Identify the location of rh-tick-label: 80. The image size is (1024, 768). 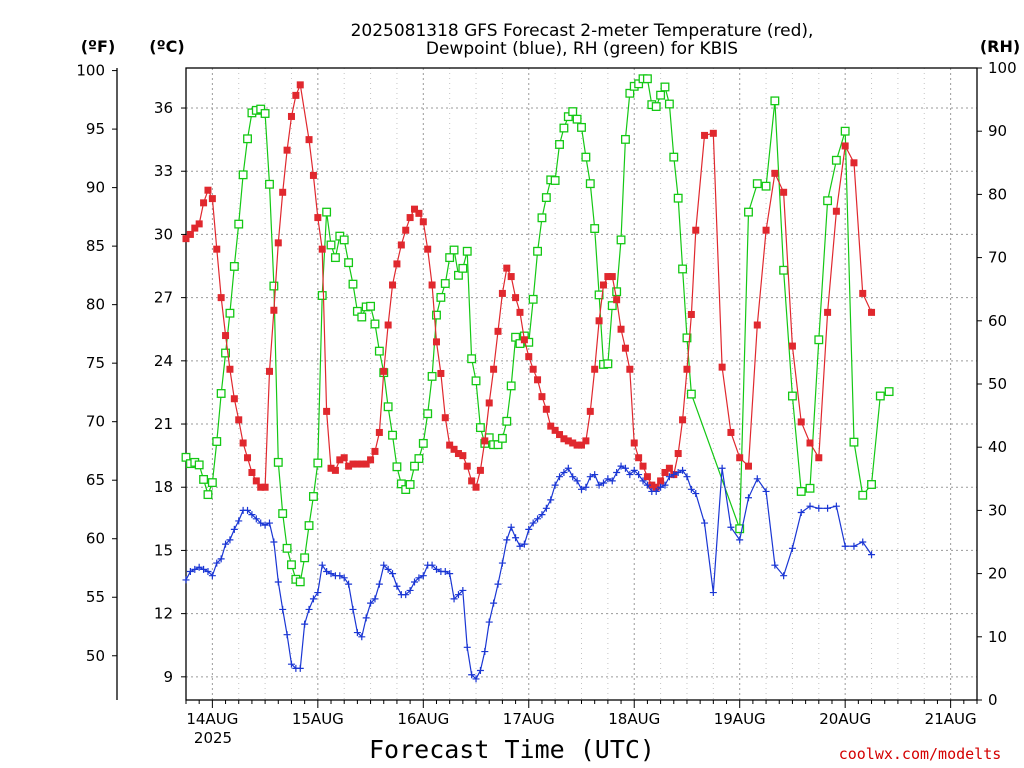
(997, 194).